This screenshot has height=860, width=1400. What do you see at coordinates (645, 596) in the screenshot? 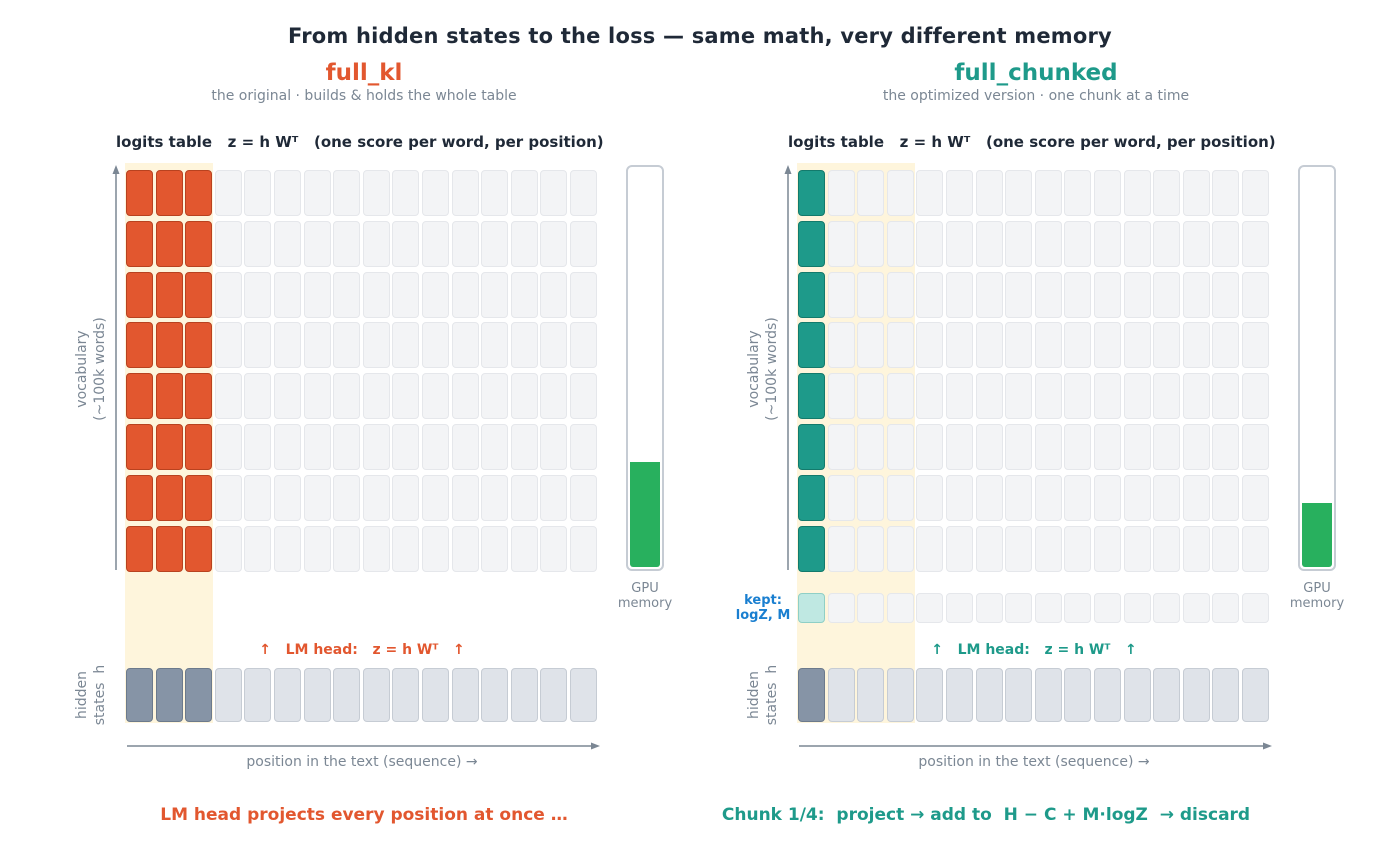
I see `gpu-memory-label: GPU memory` at bounding box center [645, 596].